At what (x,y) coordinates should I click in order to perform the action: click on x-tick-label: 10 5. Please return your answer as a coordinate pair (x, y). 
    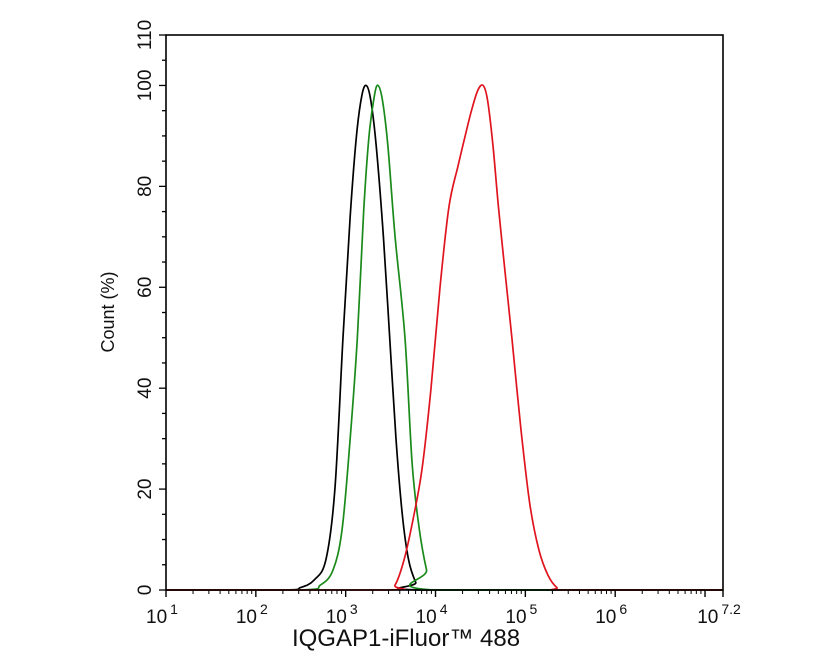
    Looking at the image, I should click on (521, 614).